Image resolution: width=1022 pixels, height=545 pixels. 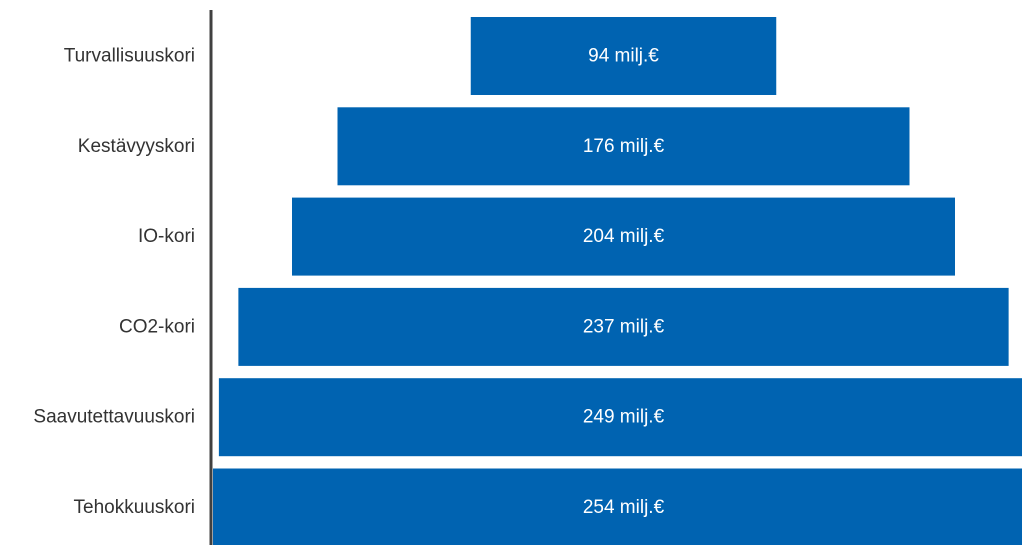 What do you see at coordinates (157, 326) in the screenshot?
I see `category-label: CO2-kori` at bounding box center [157, 326].